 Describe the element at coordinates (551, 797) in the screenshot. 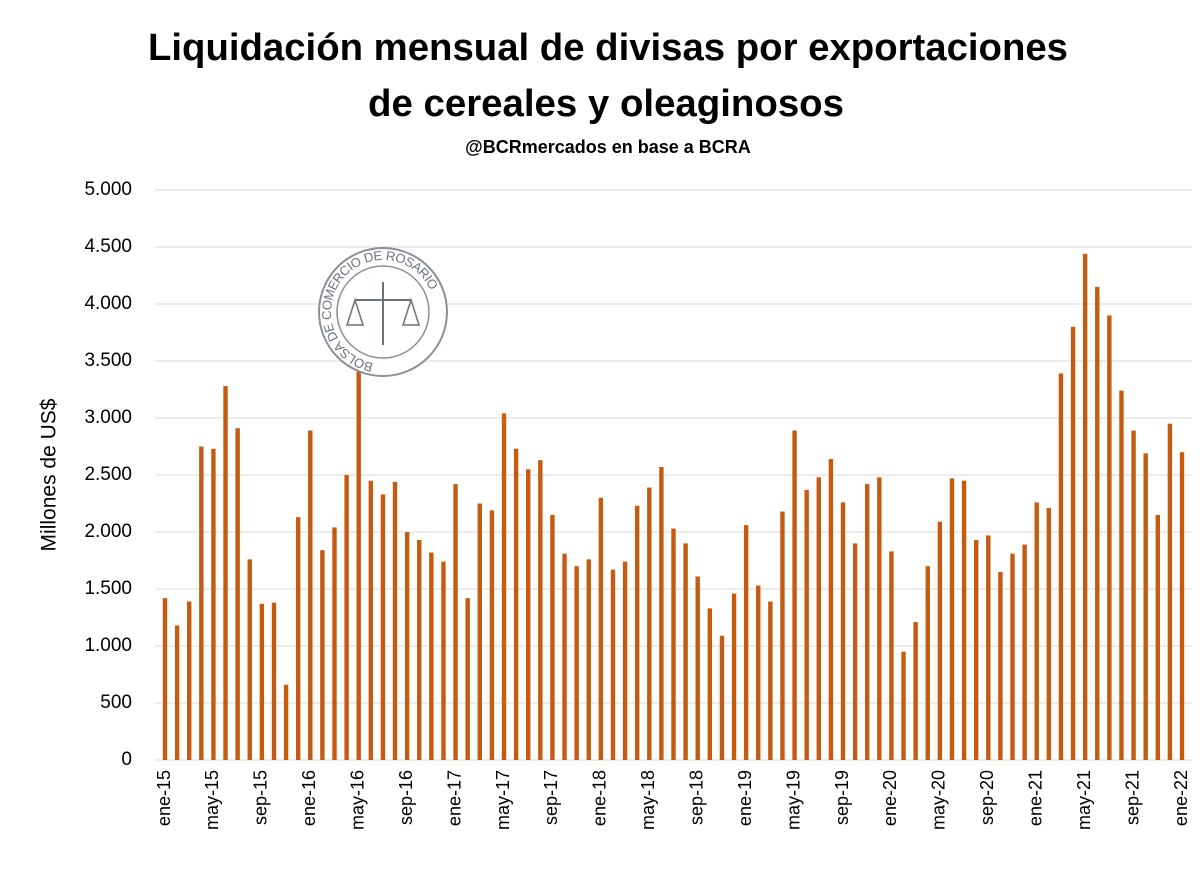

I see `x-tick-label: sep-17` at that location.